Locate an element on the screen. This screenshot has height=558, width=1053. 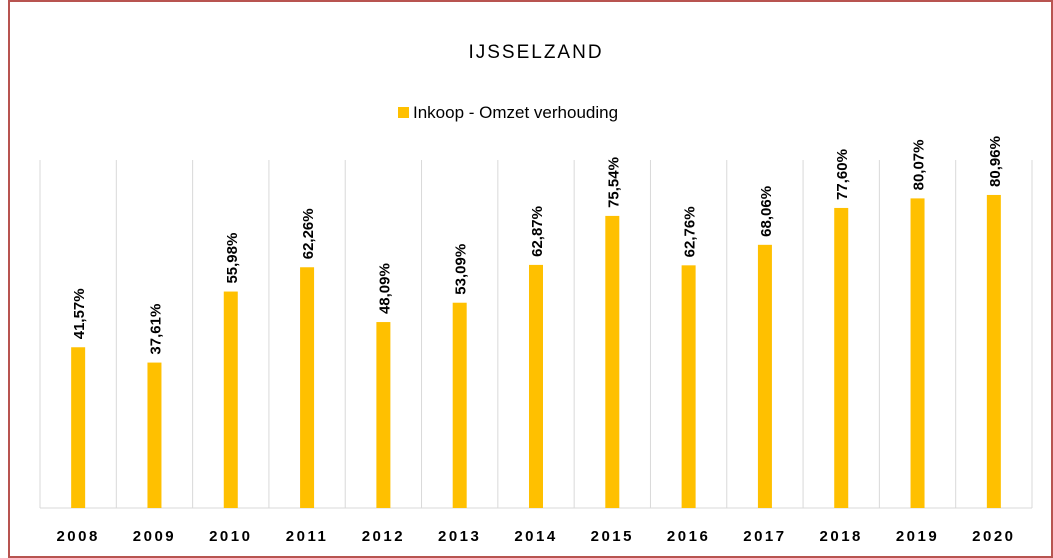
x-tick-label: 2009 is located at coordinates (154, 536).